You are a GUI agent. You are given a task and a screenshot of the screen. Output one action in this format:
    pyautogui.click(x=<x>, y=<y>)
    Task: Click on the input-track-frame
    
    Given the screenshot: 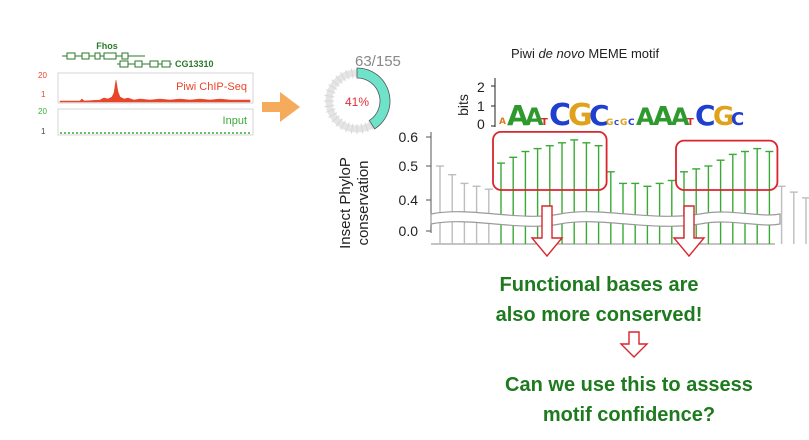 What is the action you would take?
    pyautogui.click(x=155, y=122)
    